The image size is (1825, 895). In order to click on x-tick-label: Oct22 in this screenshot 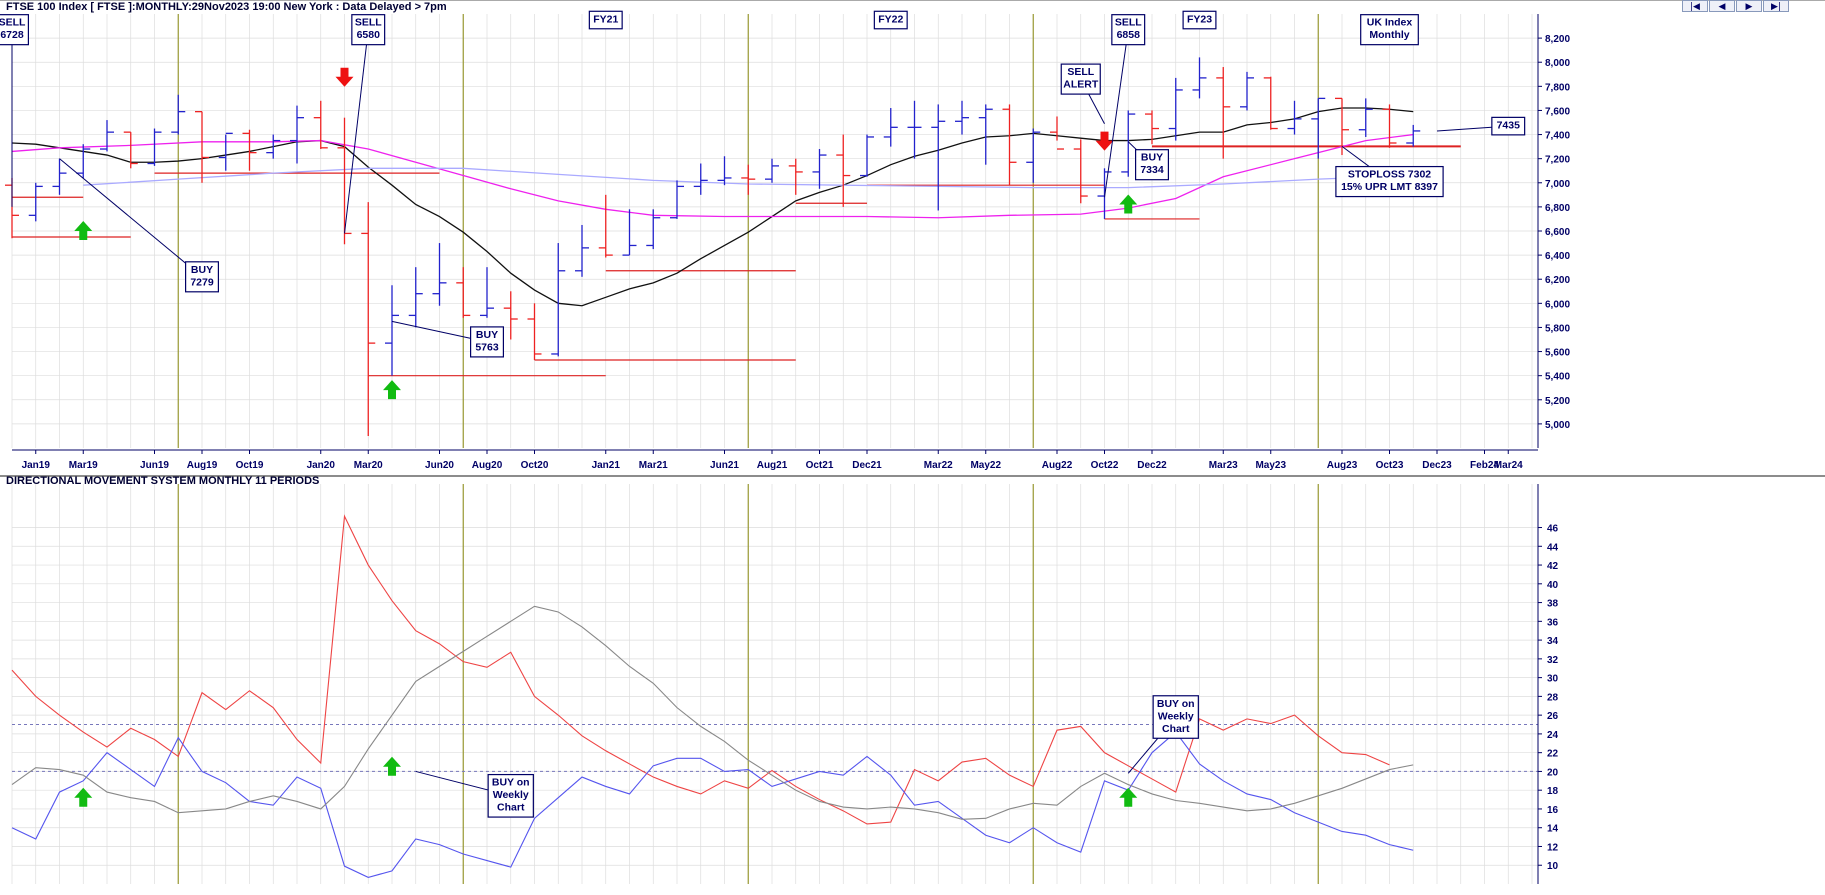, I will do `click(1105, 465)`.